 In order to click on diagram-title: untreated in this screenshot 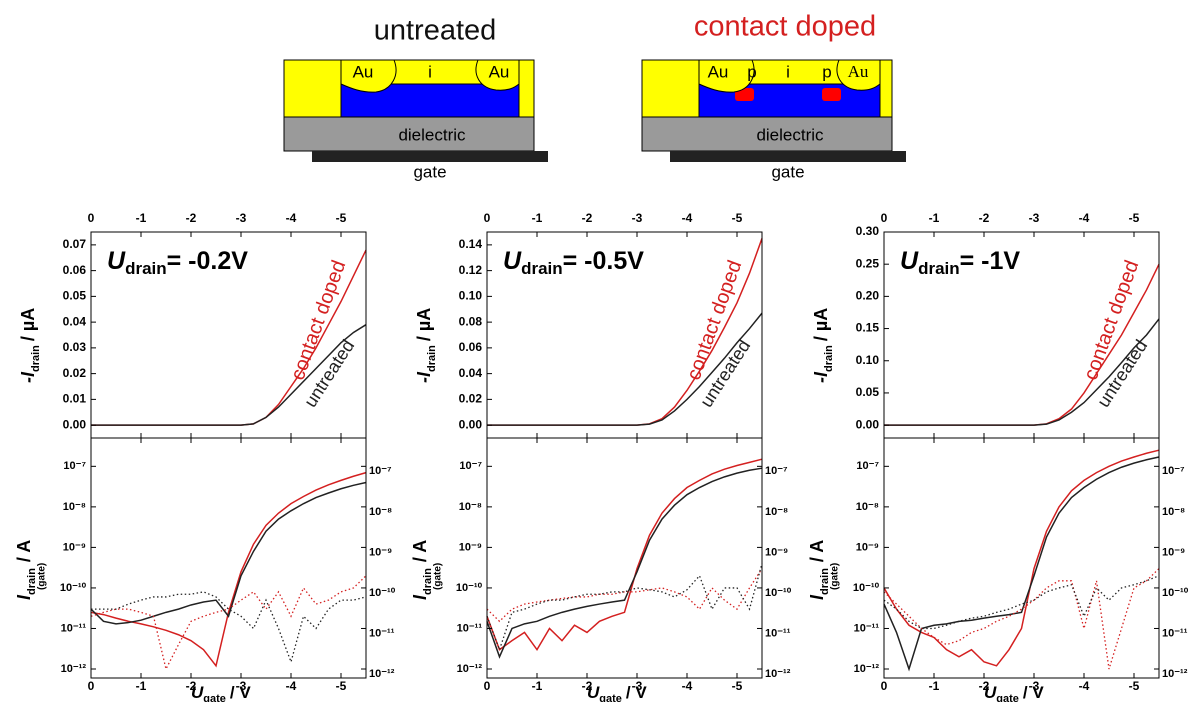, I will do `click(435, 31)`.